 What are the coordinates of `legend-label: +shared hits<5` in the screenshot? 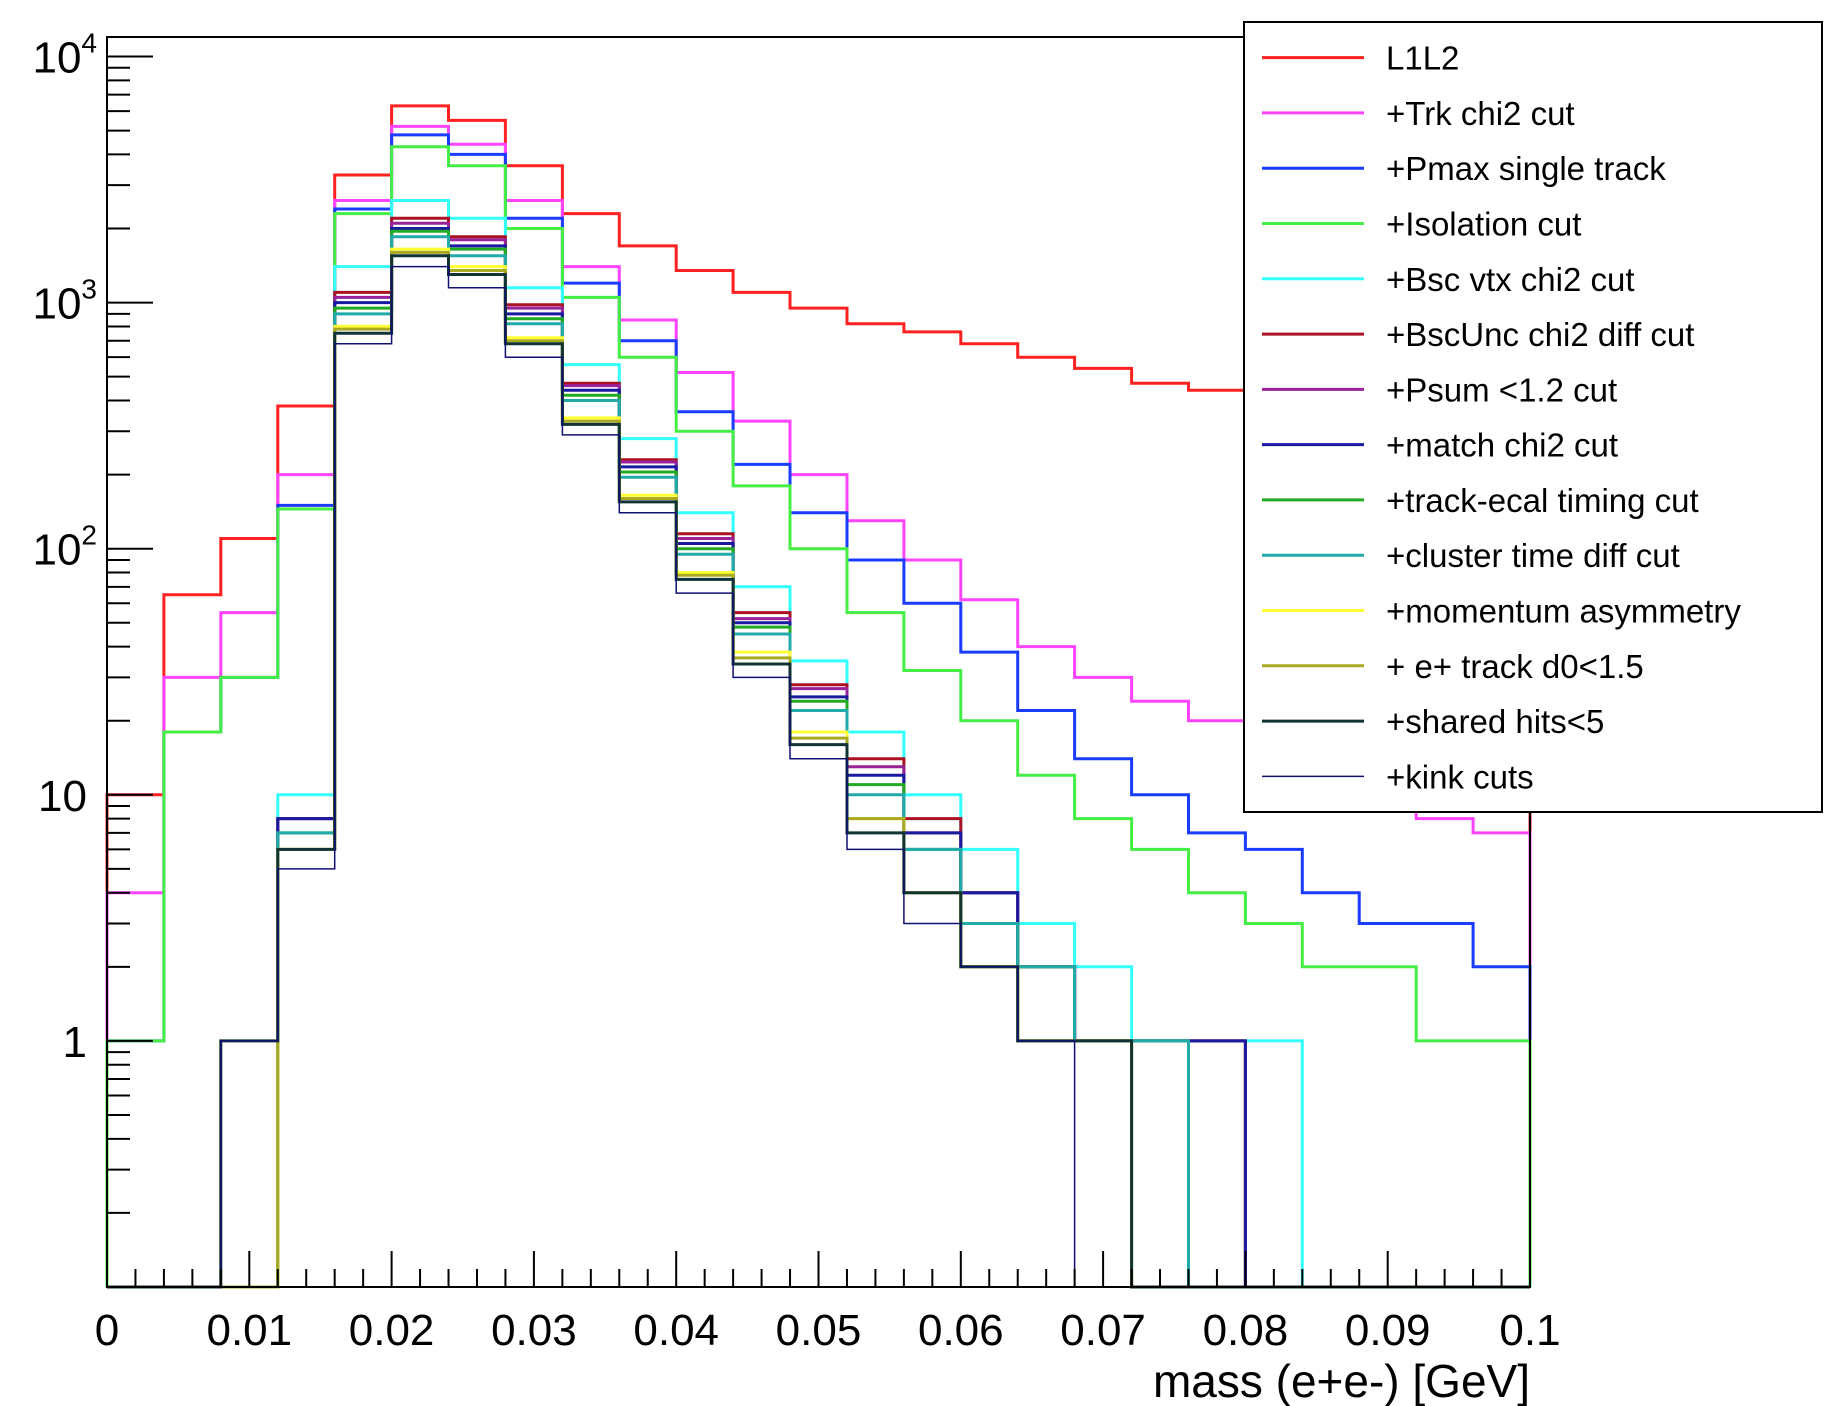 It's located at (1495, 721).